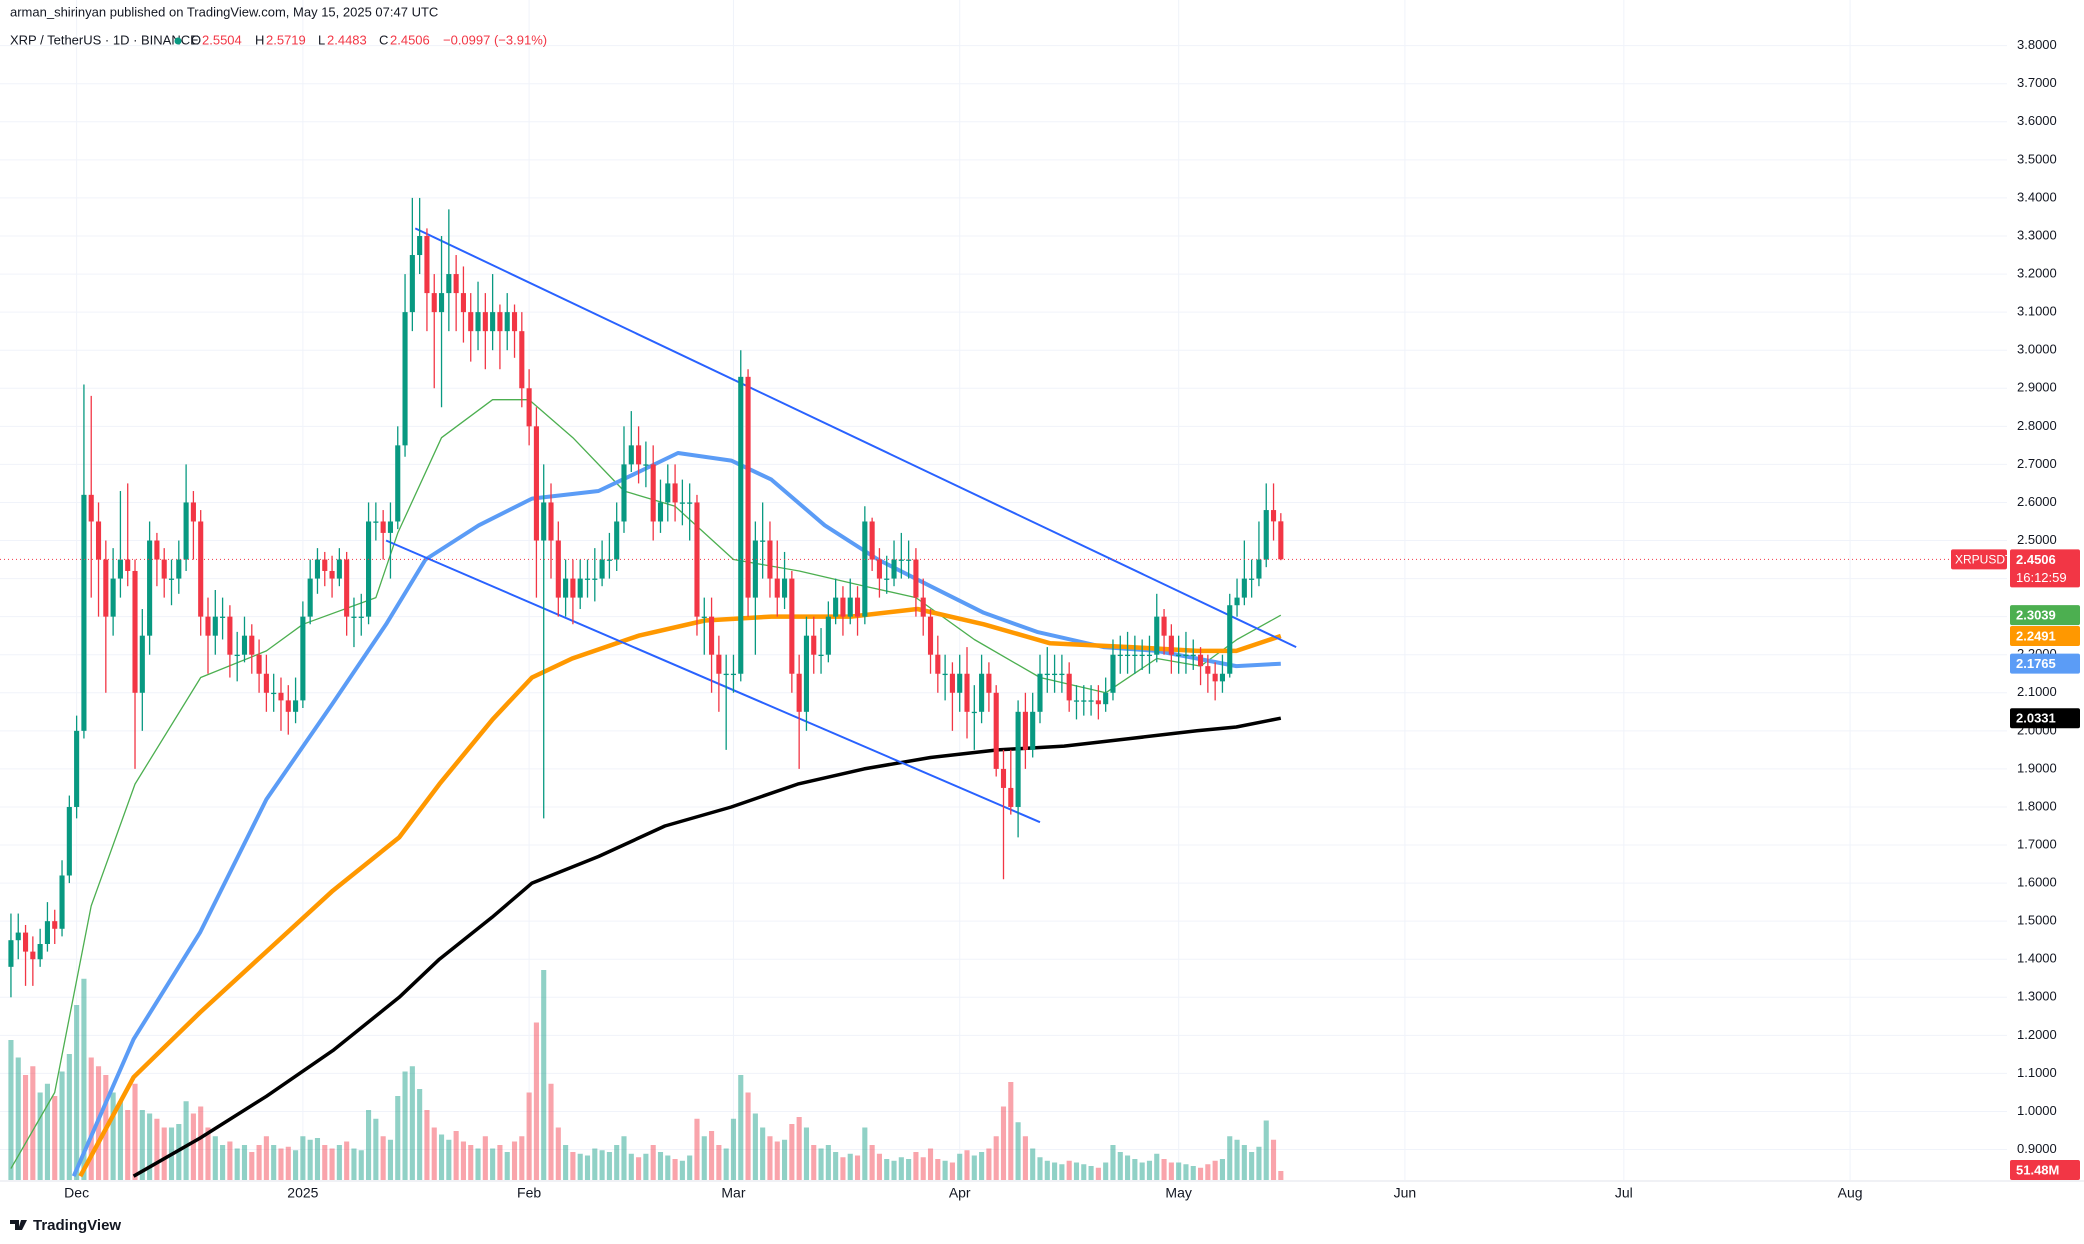 The height and width of the screenshot is (1244, 2084). I want to click on brand: TradingView, so click(77, 1225).